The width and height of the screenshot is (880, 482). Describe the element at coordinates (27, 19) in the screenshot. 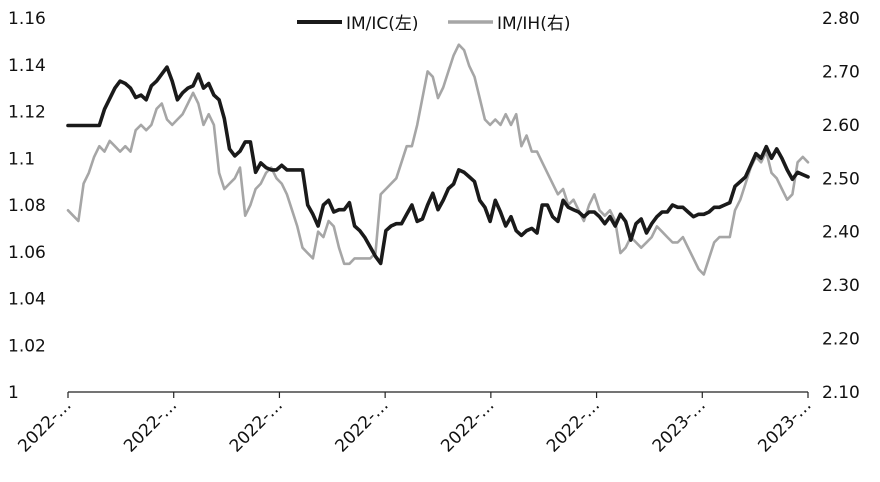

I see `y-left-tick-label: 1.16` at that location.